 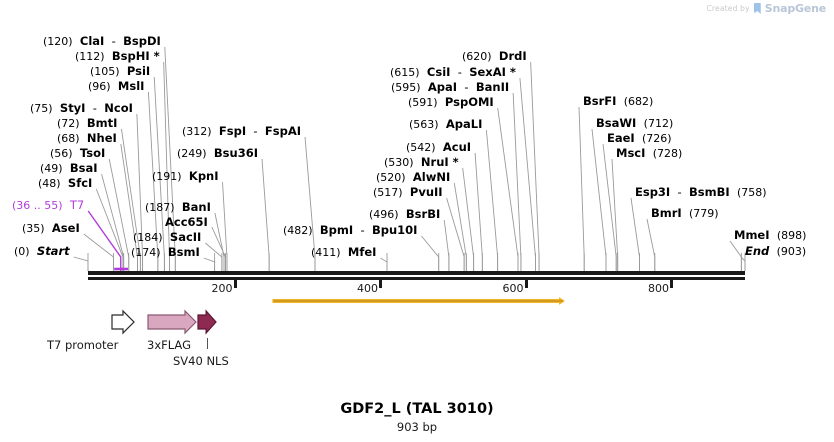 What do you see at coordinates (77, 205) in the screenshot?
I see `enzyme-name: T7` at bounding box center [77, 205].